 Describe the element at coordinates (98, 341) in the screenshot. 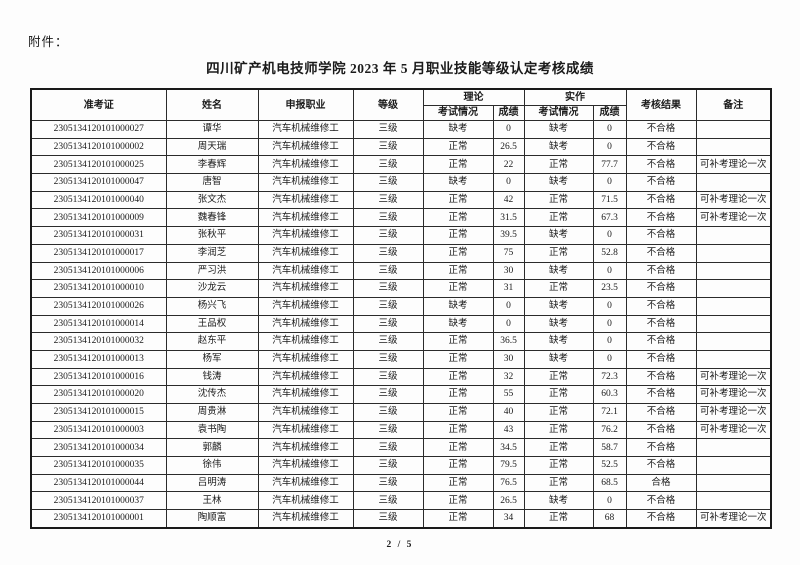

I see `cell-admission-no: 2305134120101000032` at that location.